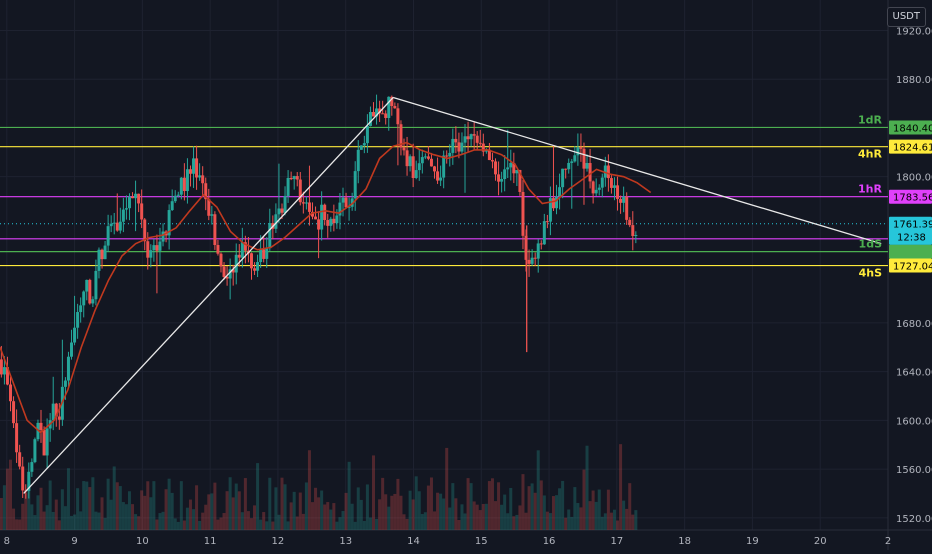  Describe the element at coordinates (637, 170) in the screenshot. I see `trendline` at that location.